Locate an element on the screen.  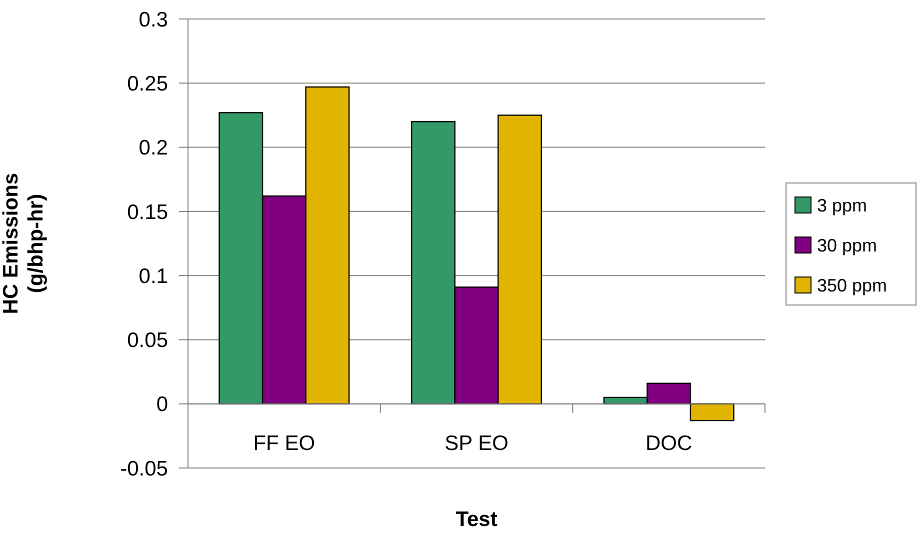
x-tick-label: FF EO is located at coordinates (284, 443).